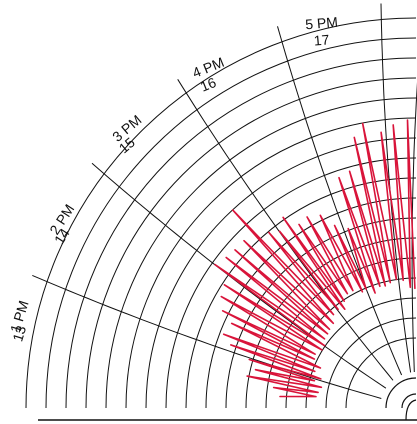 This screenshot has width=417, height=424. Describe the element at coordinates (414, 227) in the screenshot. I see `hour-line` at that location.